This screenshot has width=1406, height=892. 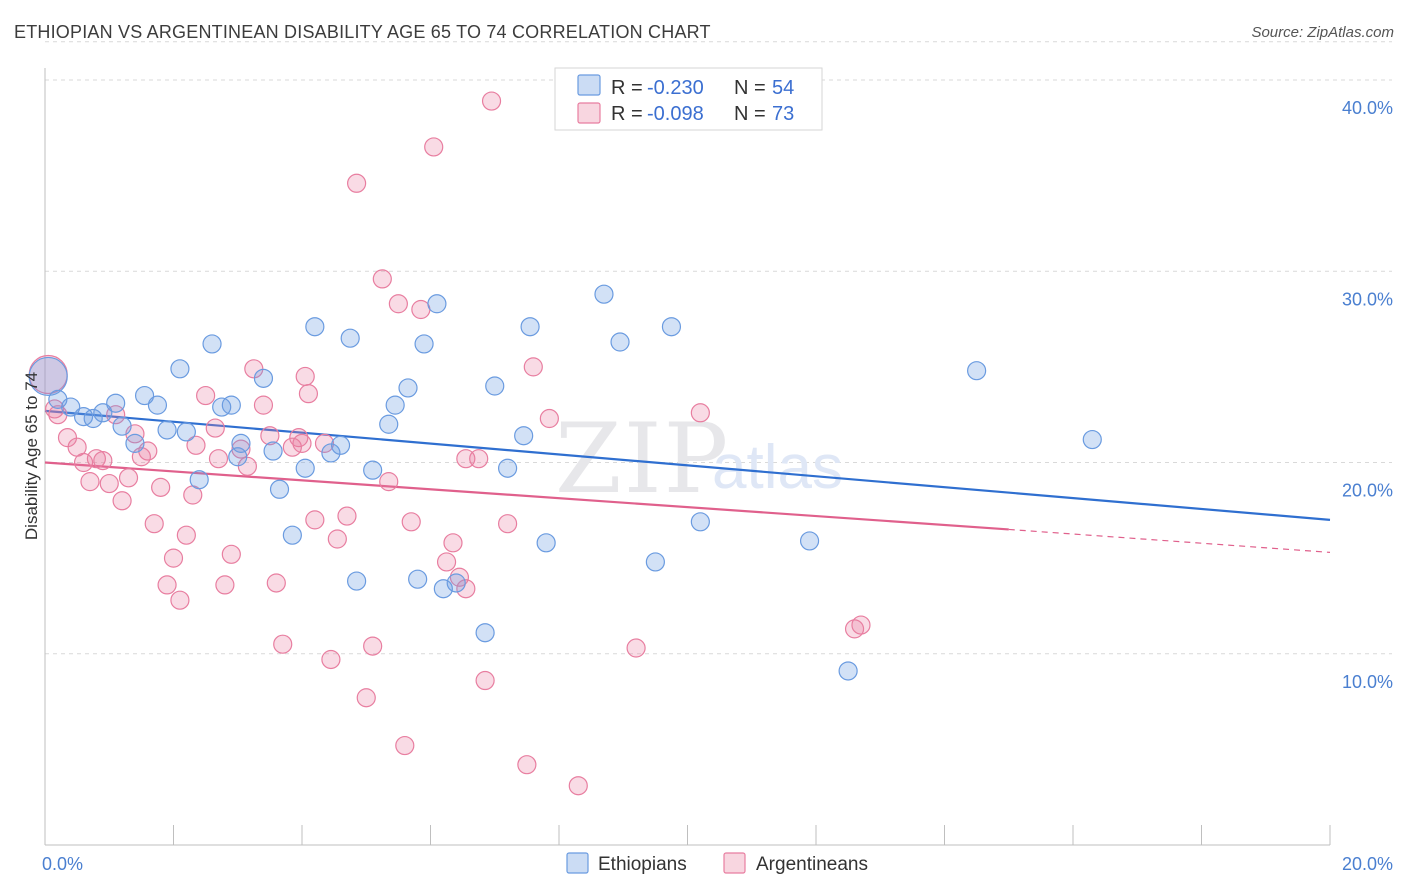 I want to click on y-tick-label: 40.0%, so click(x=1367, y=108).